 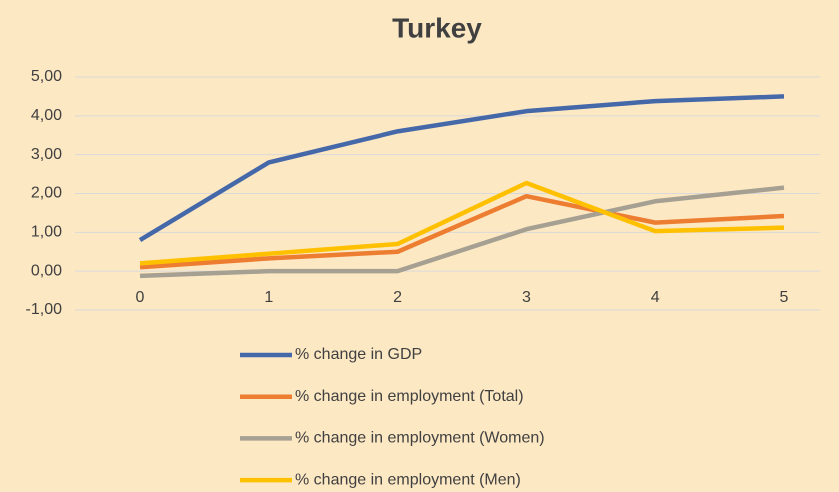 I want to click on legend-label: % change in GDP, so click(x=358, y=354).